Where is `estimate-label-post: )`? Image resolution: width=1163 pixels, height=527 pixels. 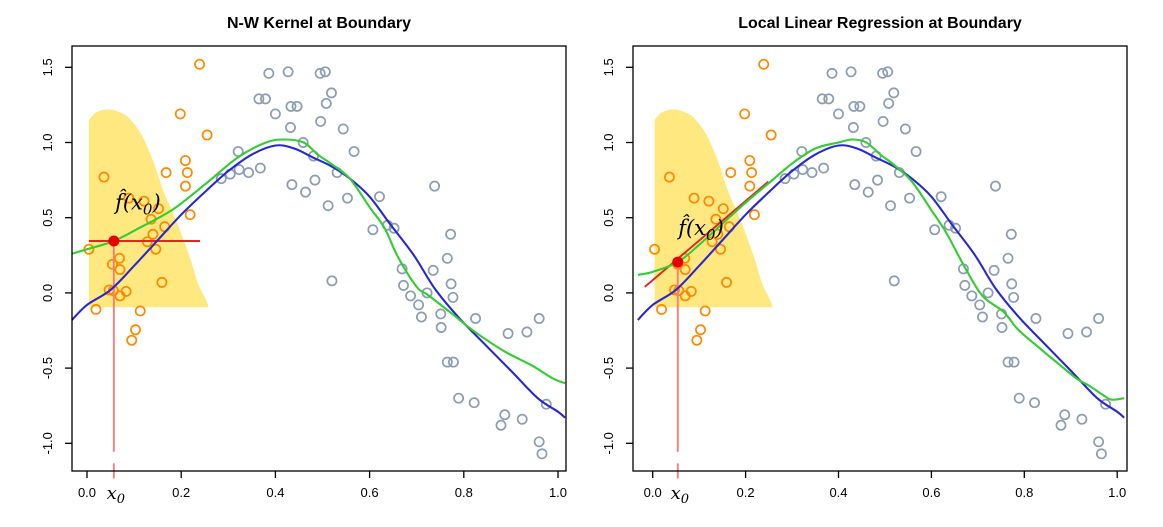 estimate-label-post: ) is located at coordinates (719, 228).